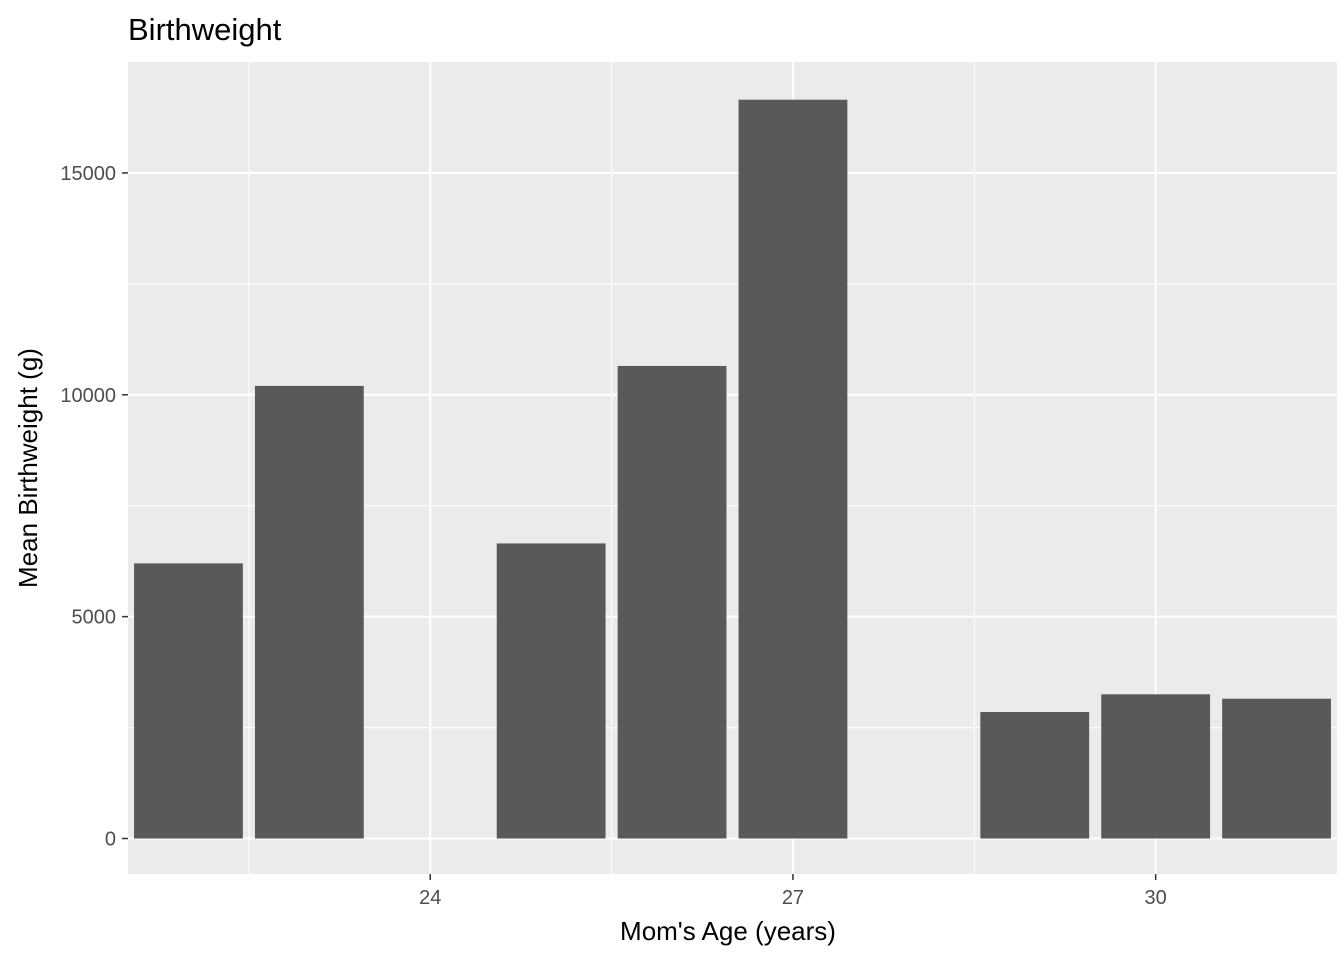 The image size is (1344, 960). What do you see at coordinates (28, 468) in the screenshot?
I see `y-axis-title: Mean Birthweight (g)` at bounding box center [28, 468].